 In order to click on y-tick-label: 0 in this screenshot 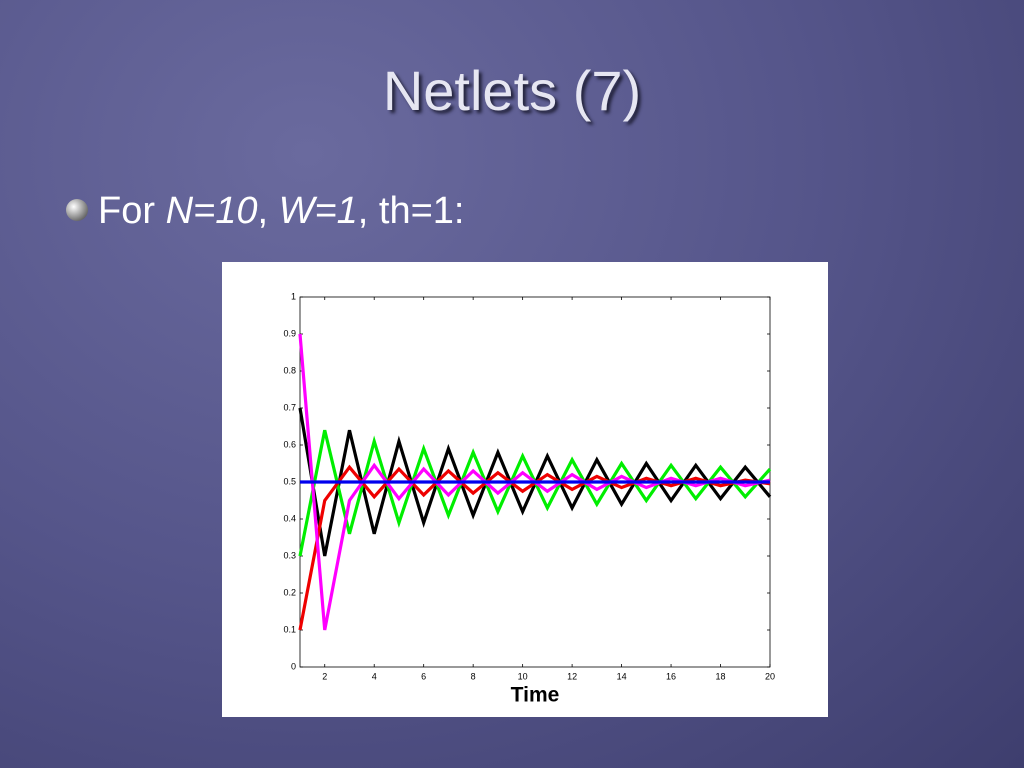, I will do `click(293, 666)`.